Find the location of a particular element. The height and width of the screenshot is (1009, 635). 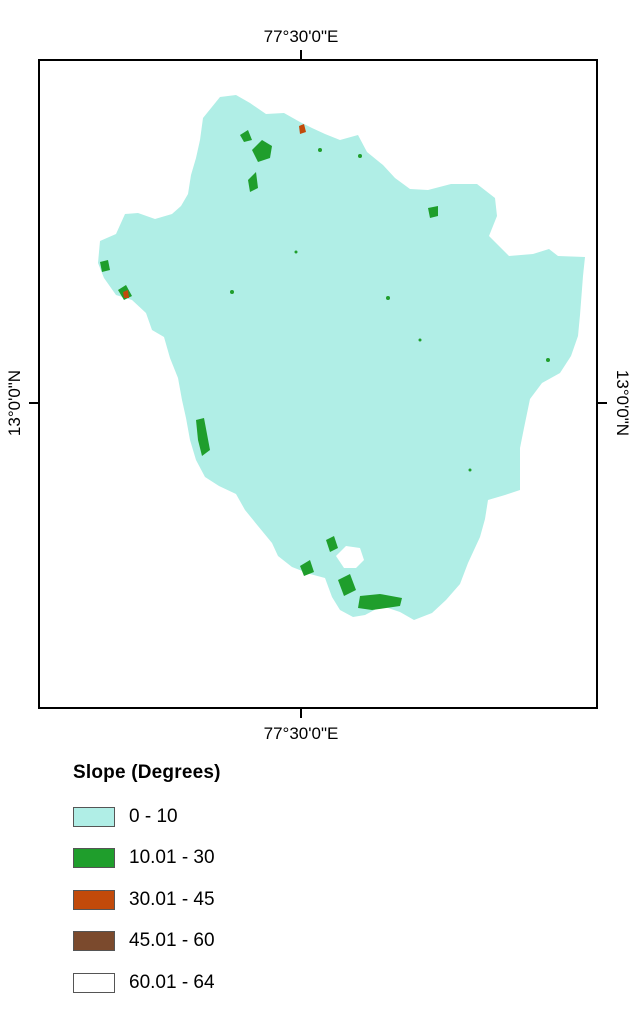

legend-item: 0 - 10 is located at coordinates (223, 817).